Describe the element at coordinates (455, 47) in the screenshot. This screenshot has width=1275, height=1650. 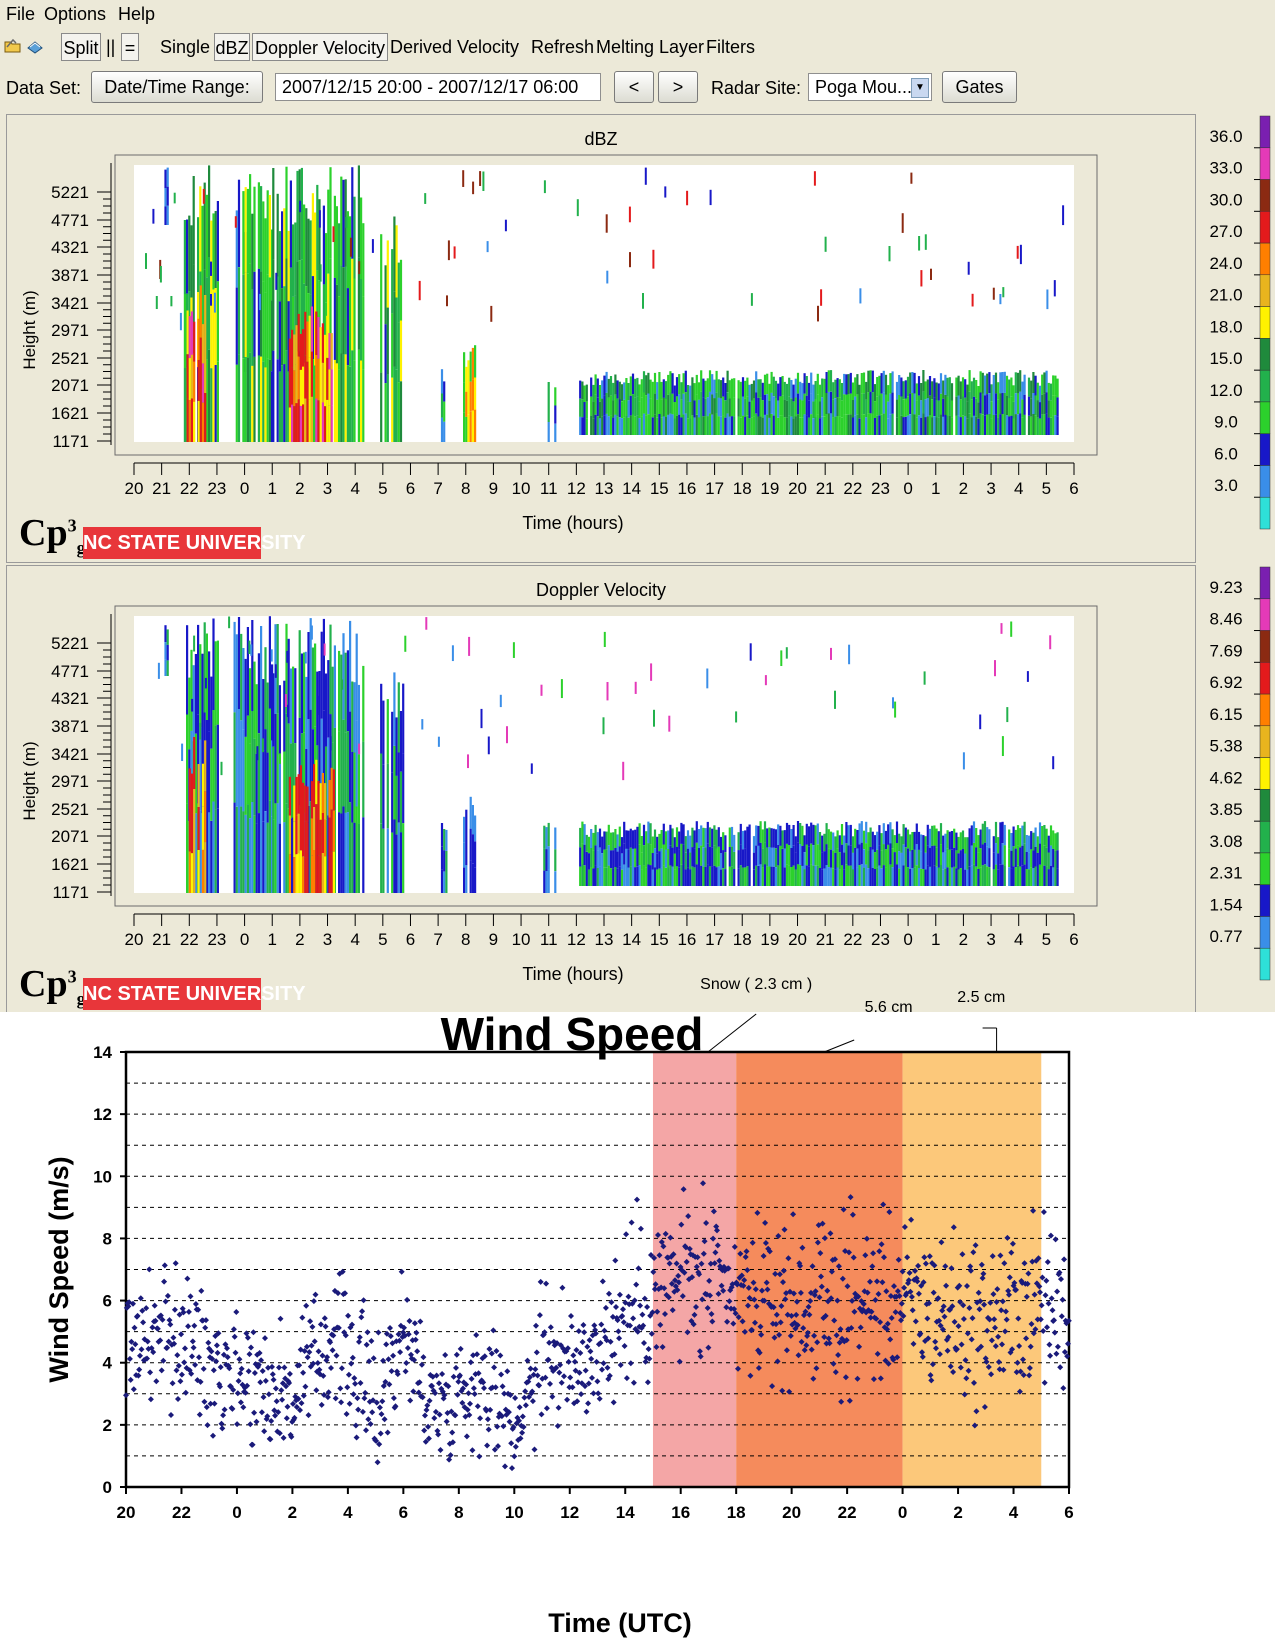
I see `derived-velocity-button: Derived Velocity` at that location.